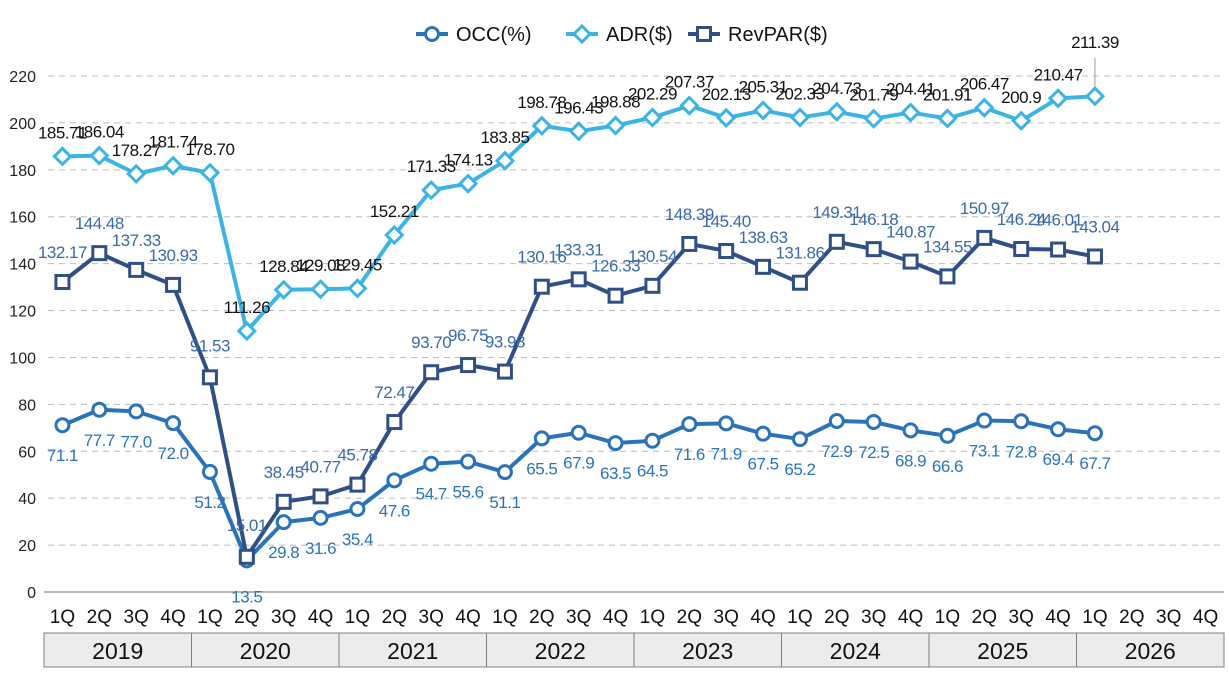  What do you see at coordinates (578, 249) in the screenshot?
I see `revpar-data-label: 133.31` at bounding box center [578, 249].